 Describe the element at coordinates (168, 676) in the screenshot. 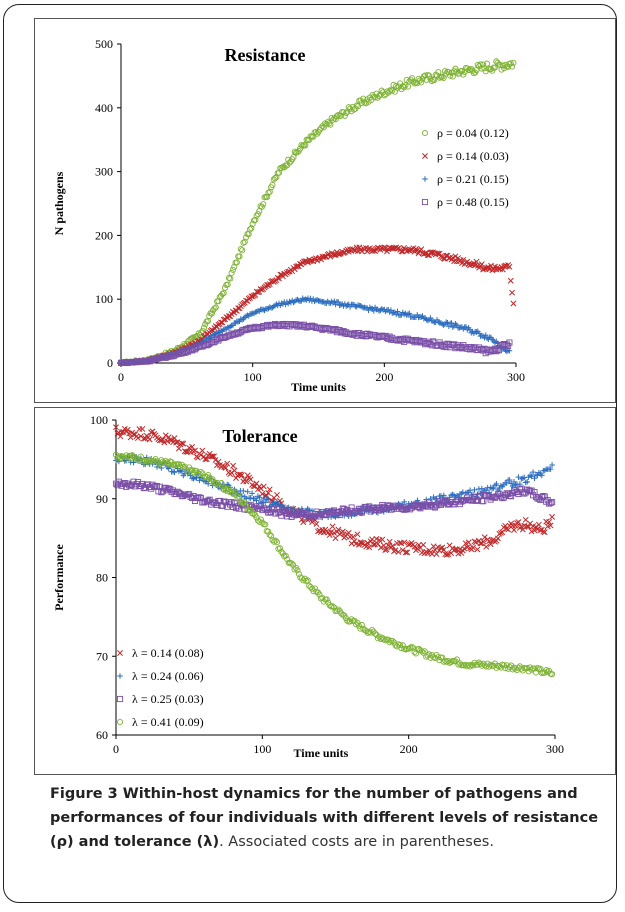

I see `legend-label: λ = 0.24 (0.06)` at that location.